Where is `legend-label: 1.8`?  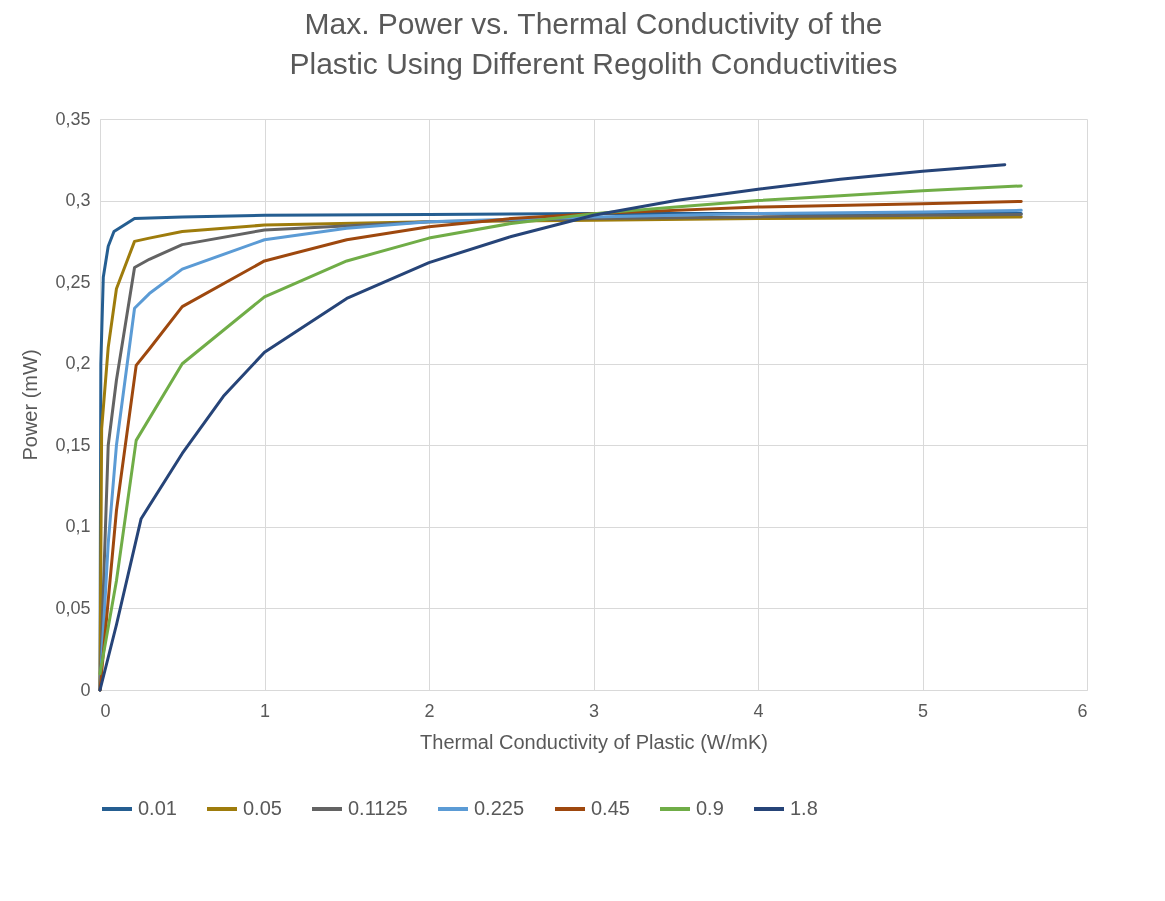
legend-label: 1.8 is located at coordinates (804, 808).